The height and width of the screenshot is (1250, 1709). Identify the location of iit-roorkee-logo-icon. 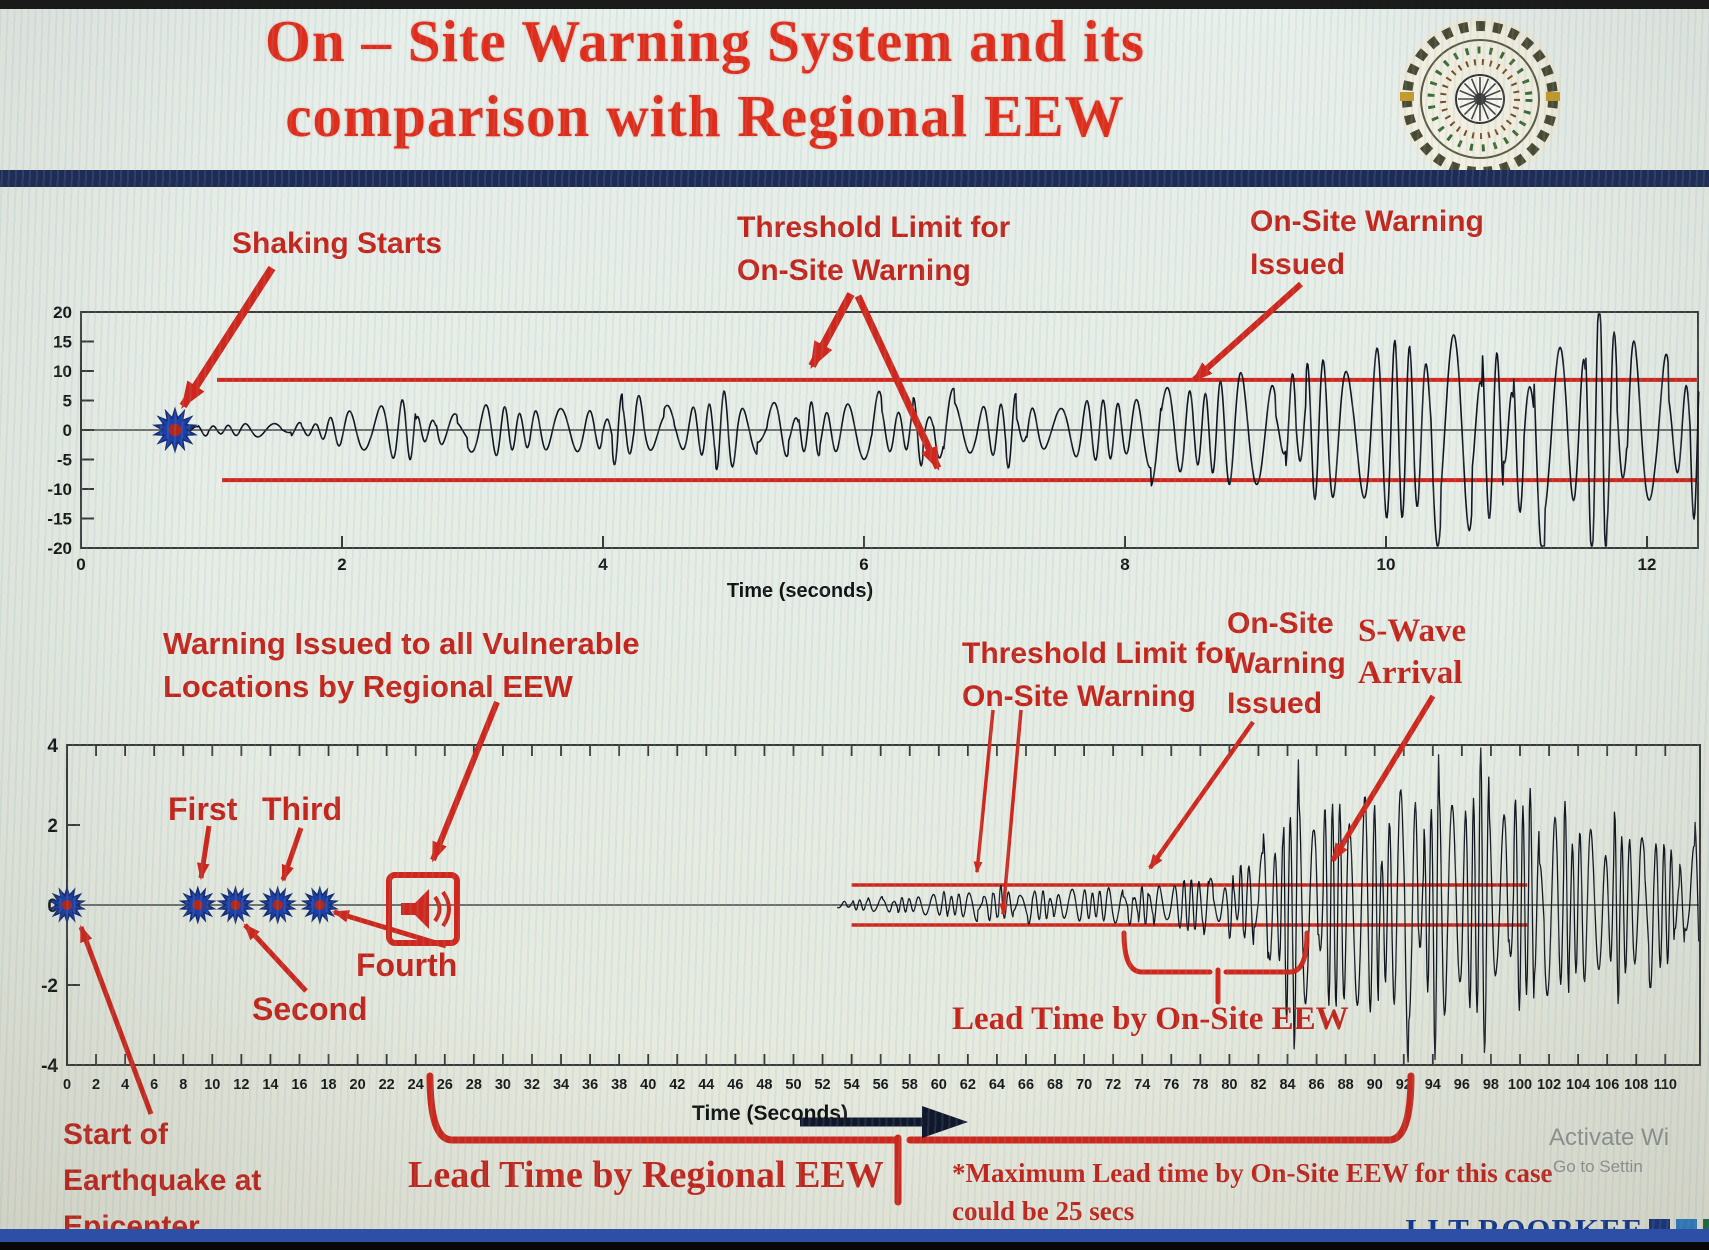
(1480, 99).